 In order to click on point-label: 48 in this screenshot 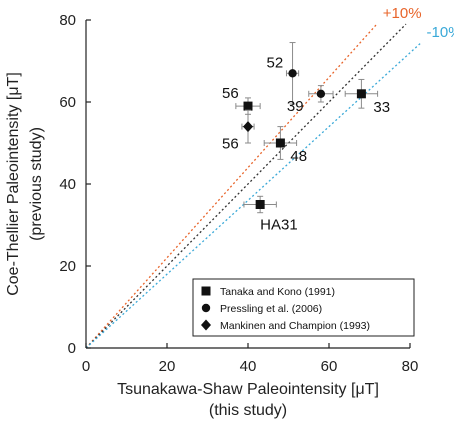, I will do `click(298, 156)`.